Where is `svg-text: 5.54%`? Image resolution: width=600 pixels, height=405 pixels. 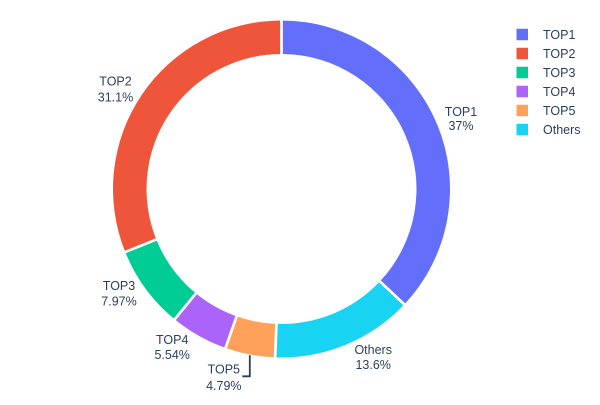
svg-text: 5.54% is located at coordinates (171, 355).